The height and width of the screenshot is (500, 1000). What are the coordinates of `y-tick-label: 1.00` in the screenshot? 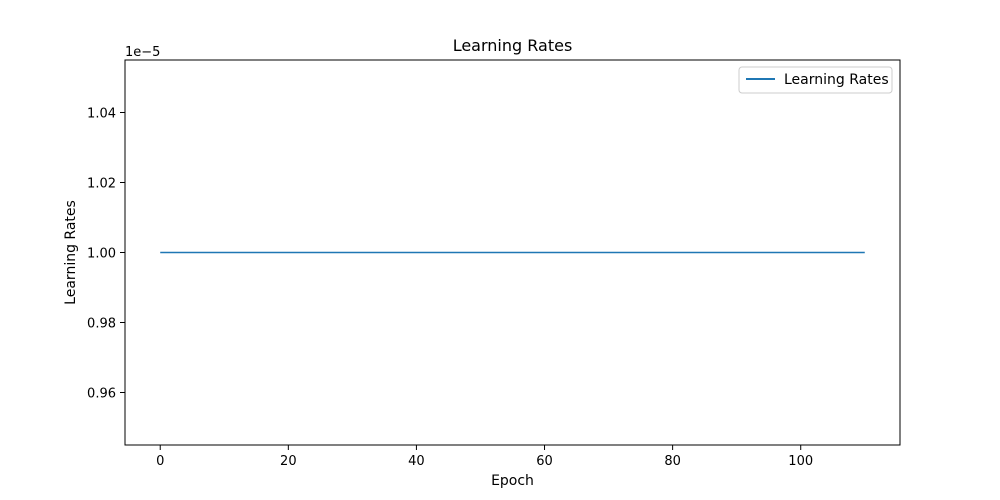 It's located at (101, 254).